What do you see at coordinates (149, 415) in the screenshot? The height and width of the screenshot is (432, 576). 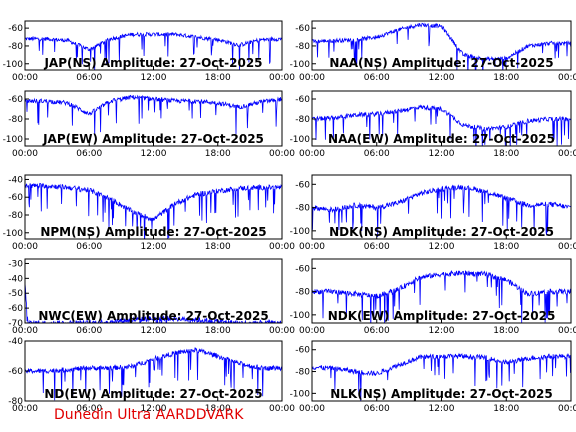 I see `credit-label: Dunedin Ultra AARDDVARK` at bounding box center [149, 415].